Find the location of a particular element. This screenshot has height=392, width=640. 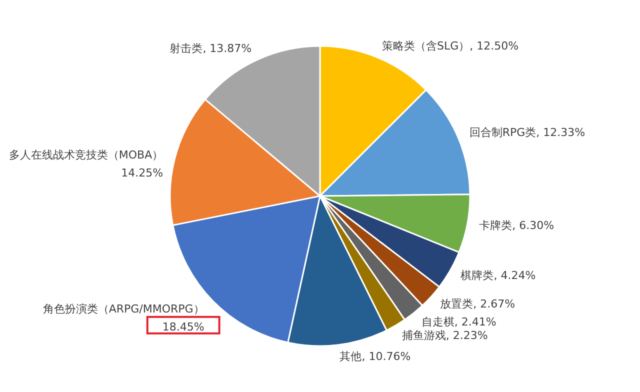

slice-label: 棋牌类, 4.24% is located at coordinates (498, 275).